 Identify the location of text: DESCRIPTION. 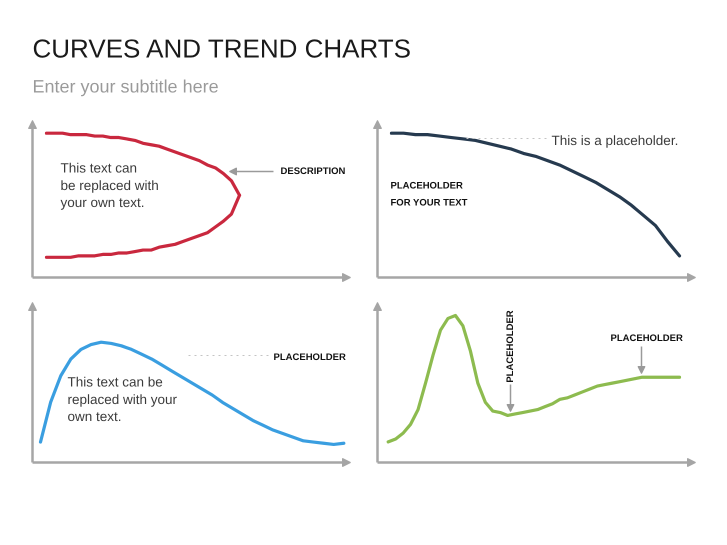
(313, 171).